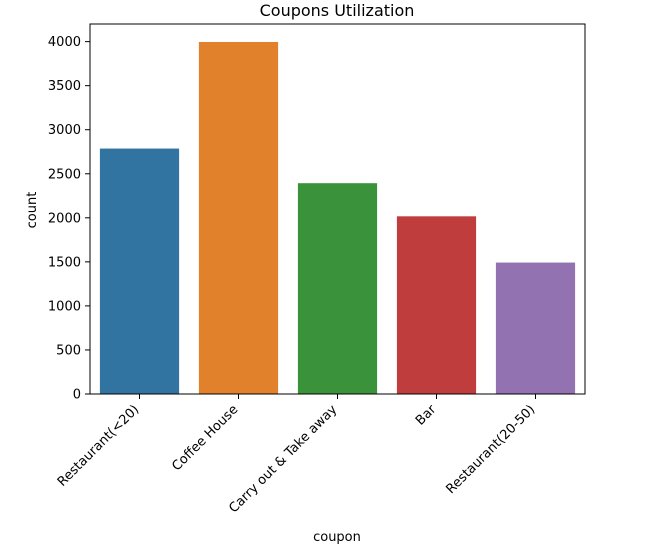 This screenshot has height=554, width=648. What do you see at coordinates (337, 537) in the screenshot?
I see `x-axis-label: coupon` at bounding box center [337, 537].